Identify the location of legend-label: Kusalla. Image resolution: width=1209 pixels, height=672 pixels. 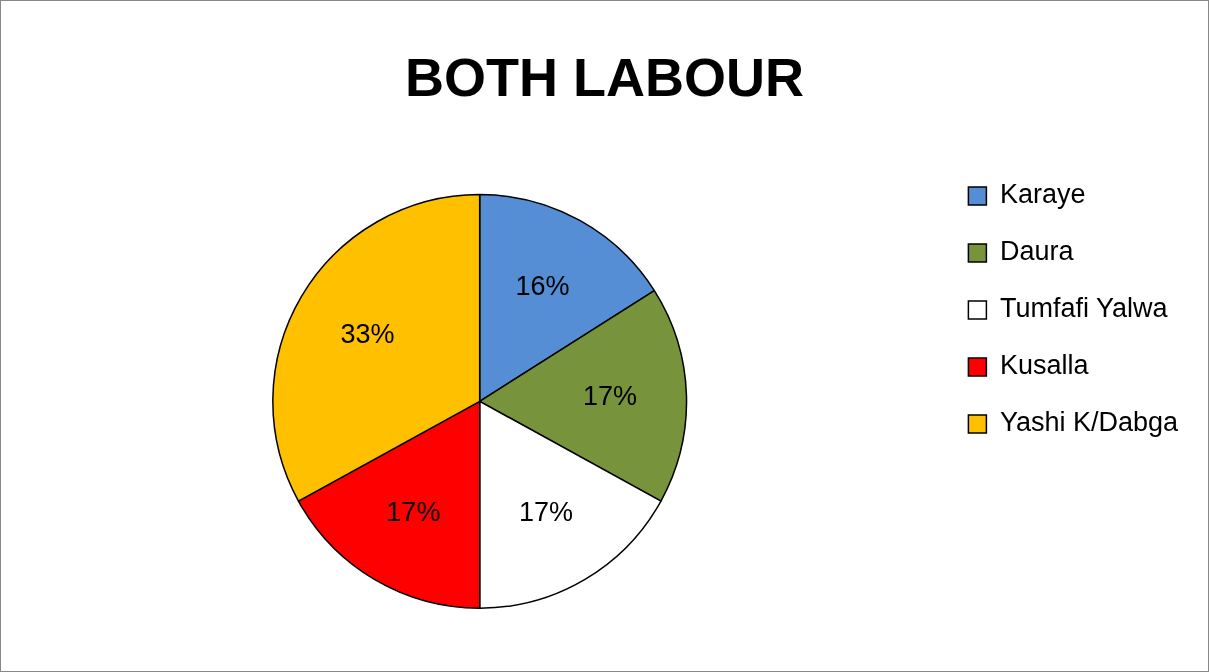
(1044, 365).